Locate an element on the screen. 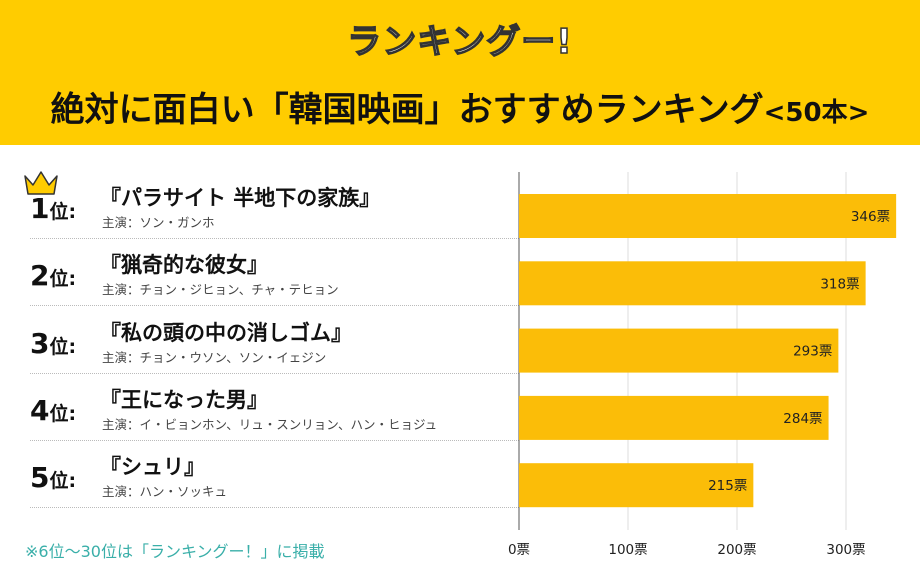  x-tick-label: 100票 is located at coordinates (627, 550).